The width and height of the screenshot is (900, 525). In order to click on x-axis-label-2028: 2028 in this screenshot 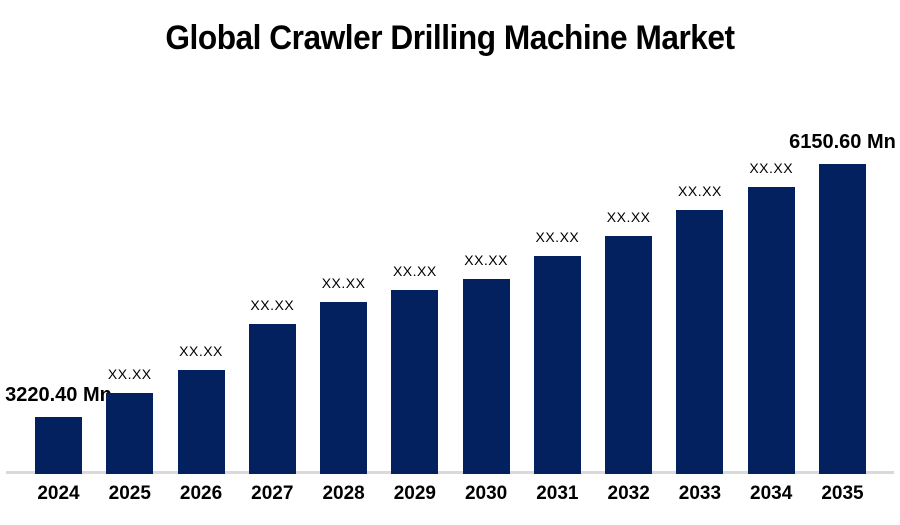, I will do `click(343, 493)`.